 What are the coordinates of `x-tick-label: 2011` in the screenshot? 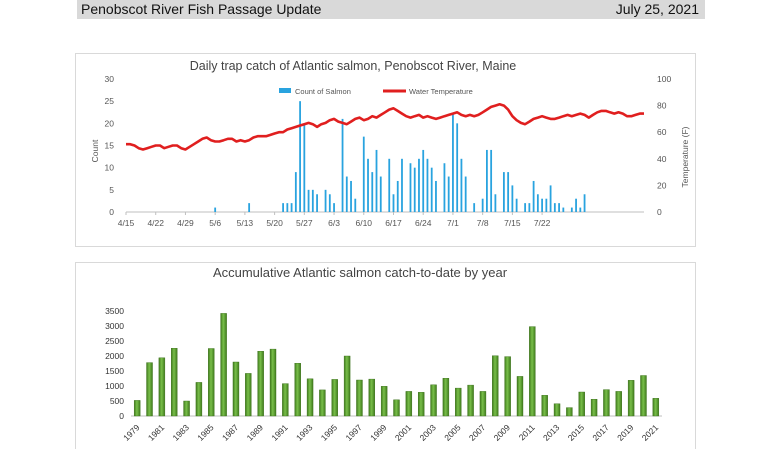 It's located at (527, 432).